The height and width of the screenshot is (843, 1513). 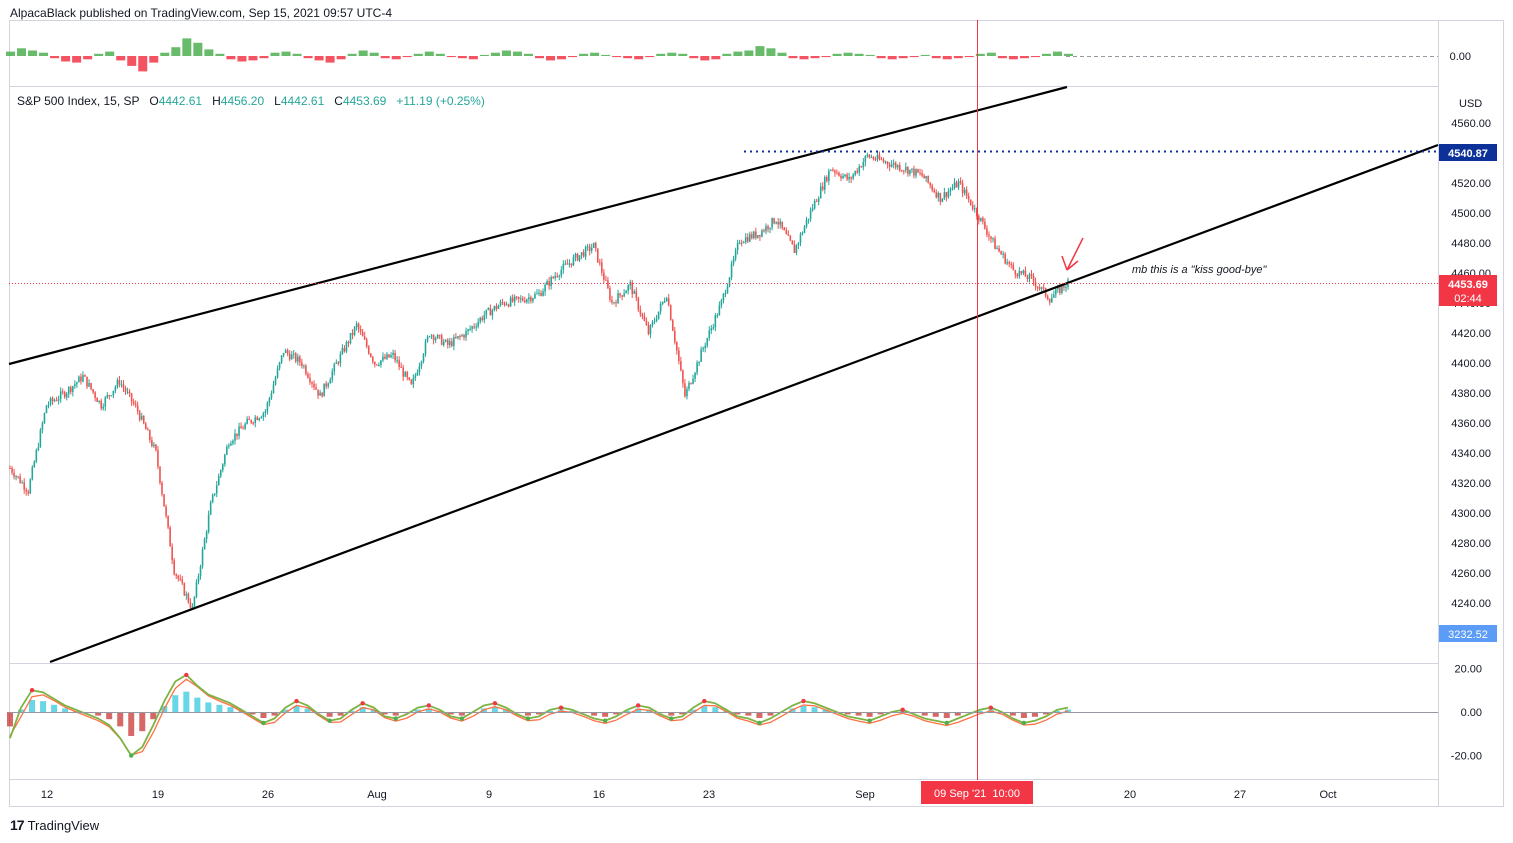 What do you see at coordinates (338, 101) in the screenshot?
I see `close-label: C` at bounding box center [338, 101].